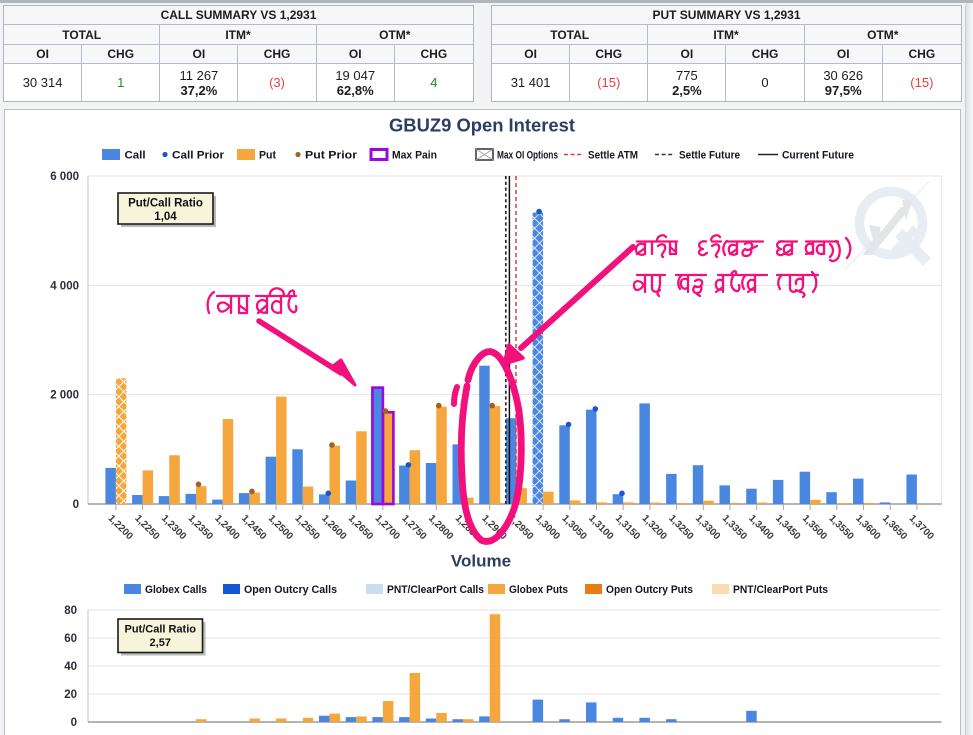  I want to click on svg-text: 1,2250, so click(146, 527).